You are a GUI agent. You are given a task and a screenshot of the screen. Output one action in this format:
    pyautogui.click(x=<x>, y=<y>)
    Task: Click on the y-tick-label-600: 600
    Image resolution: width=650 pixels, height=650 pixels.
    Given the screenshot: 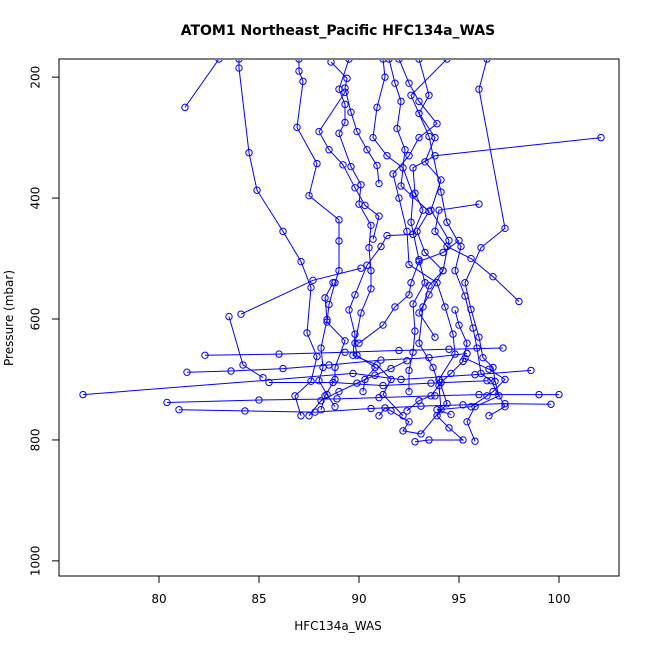 What is the action you would take?
    pyautogui.click(x=36, y=319)
    